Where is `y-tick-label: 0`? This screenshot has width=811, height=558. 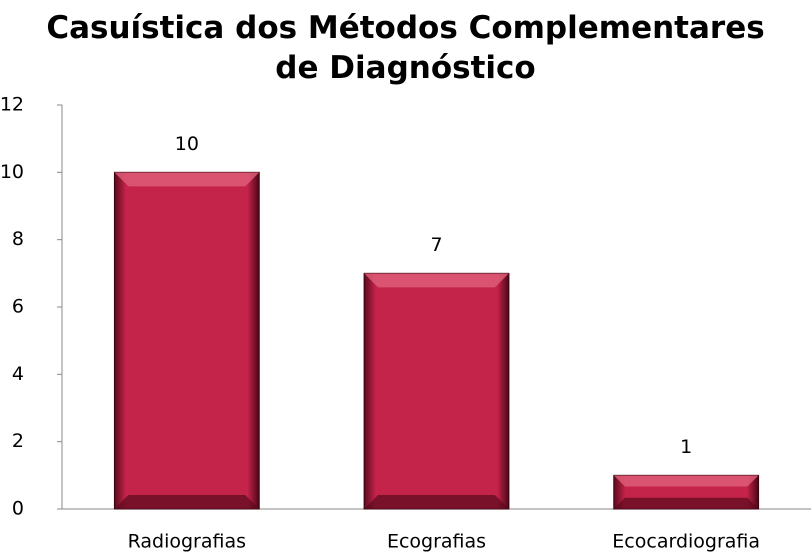 y-tick-label: 0 is located at coordinates (18, 509).